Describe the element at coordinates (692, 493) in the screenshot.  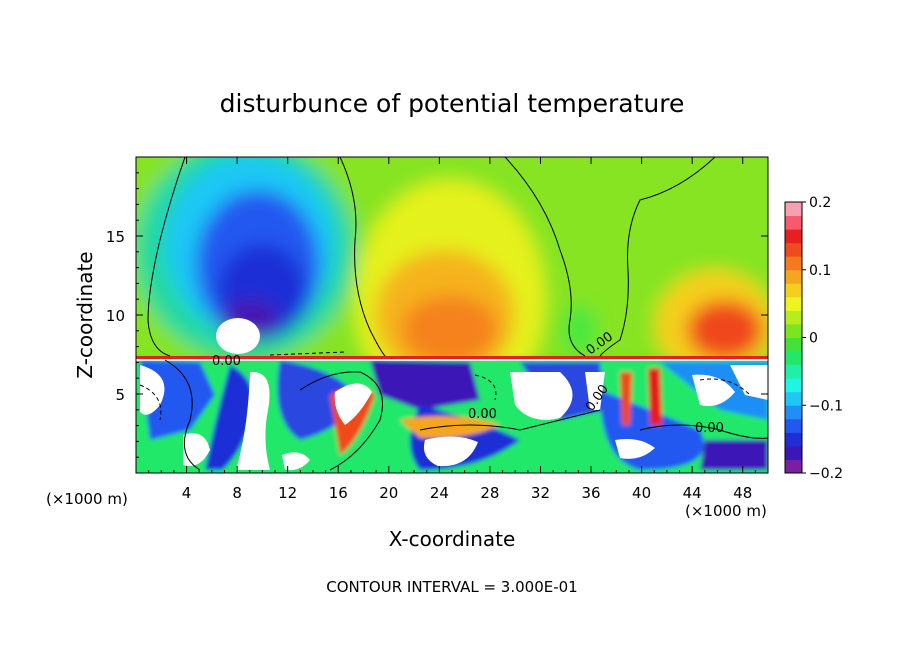
I see `x-tick-label: 44` at that location.